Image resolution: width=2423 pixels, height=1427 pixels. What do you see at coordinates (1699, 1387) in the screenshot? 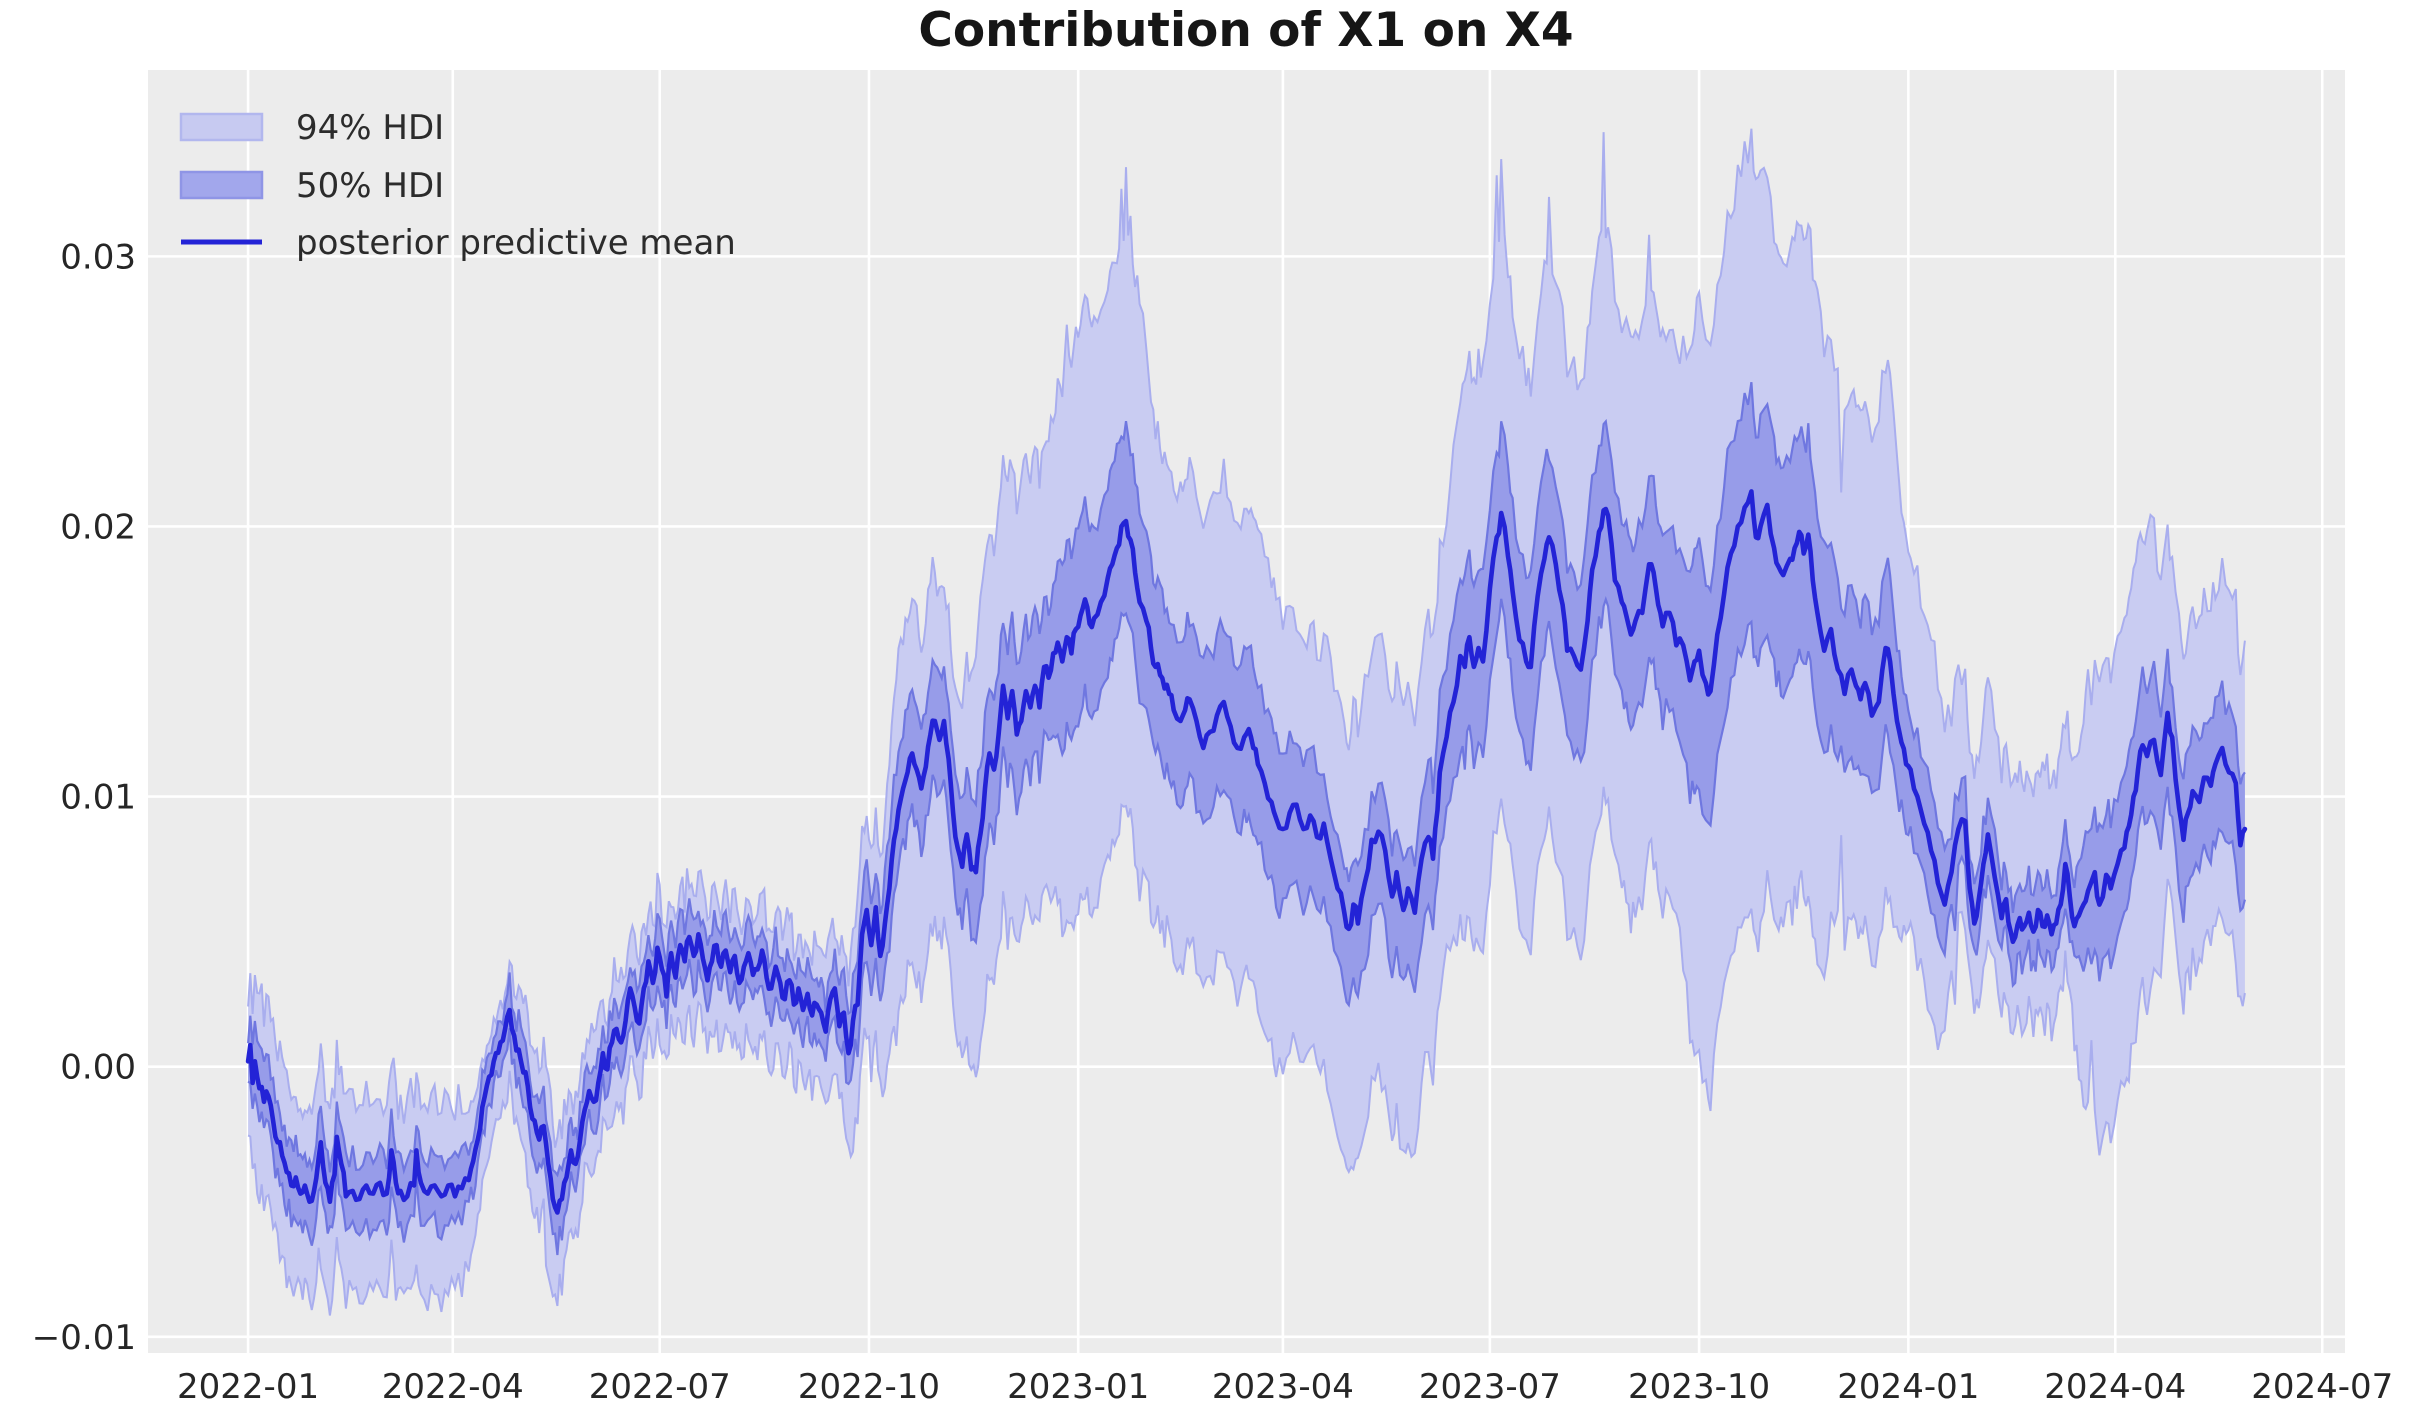
I see `x-tick-label: 2023-10` at bounding box center [1699, 1387].